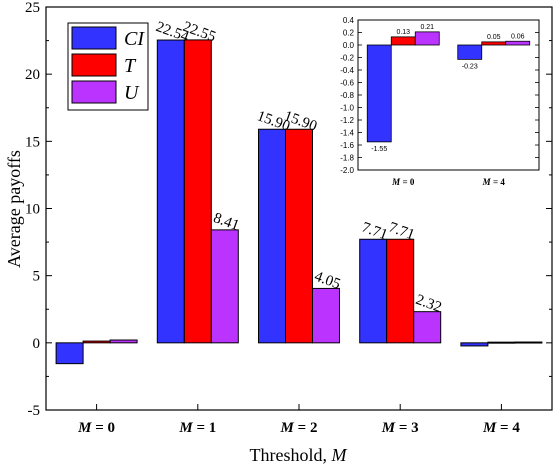  I want to click on x-tick-label: M = 4, so click(501, 428).